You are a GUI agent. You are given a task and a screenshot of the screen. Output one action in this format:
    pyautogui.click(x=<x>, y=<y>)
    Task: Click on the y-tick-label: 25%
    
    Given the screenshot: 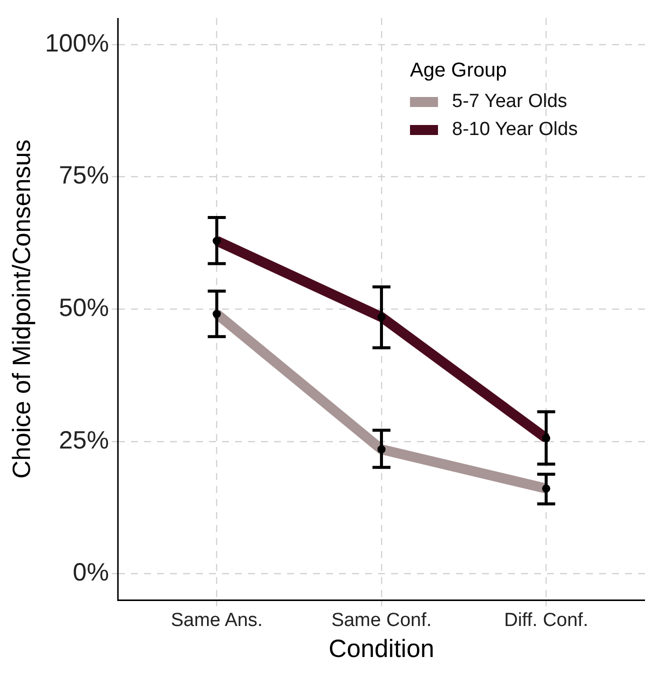 What is the action you would take?
    pyautogui.click(x=83, y=440)
    